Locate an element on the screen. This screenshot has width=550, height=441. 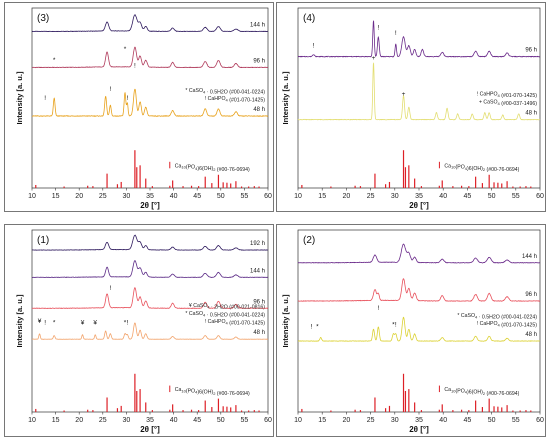
phase-legend-entry: ¥ CaSO4 · 2H2O (#00-021-0816) is located at coordinates (227, 306).